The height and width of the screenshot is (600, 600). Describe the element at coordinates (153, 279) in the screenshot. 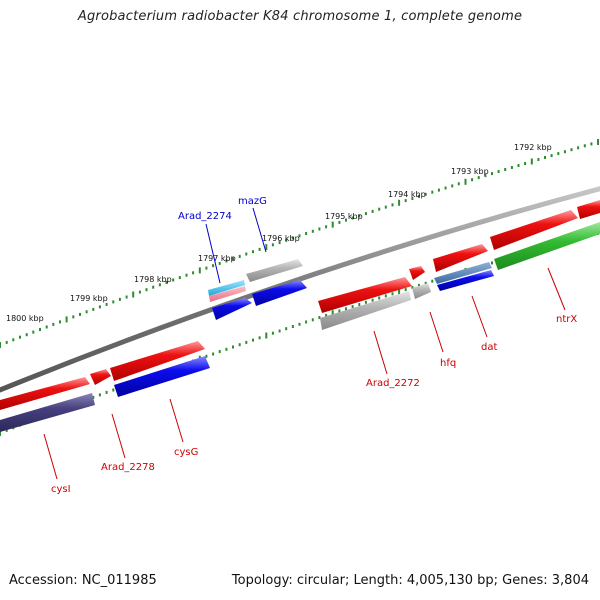

I see `scale-label: 1798 kbp` at that location.